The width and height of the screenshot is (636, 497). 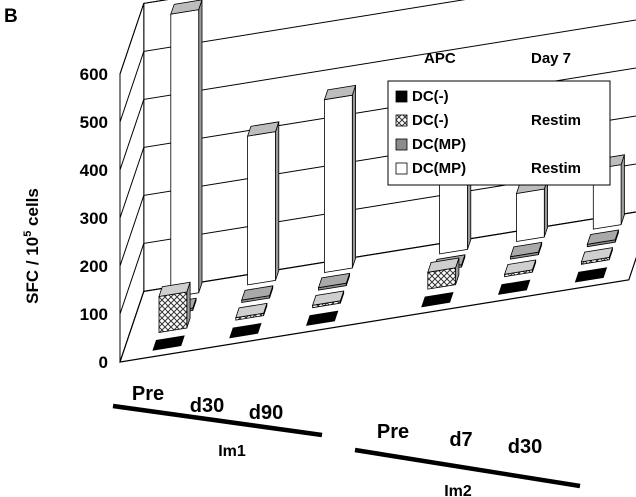 What do you see at coordinates (440, 58) in the screenshot?
I see `legend-header-apc: APC` at bounding box center [440, 58].